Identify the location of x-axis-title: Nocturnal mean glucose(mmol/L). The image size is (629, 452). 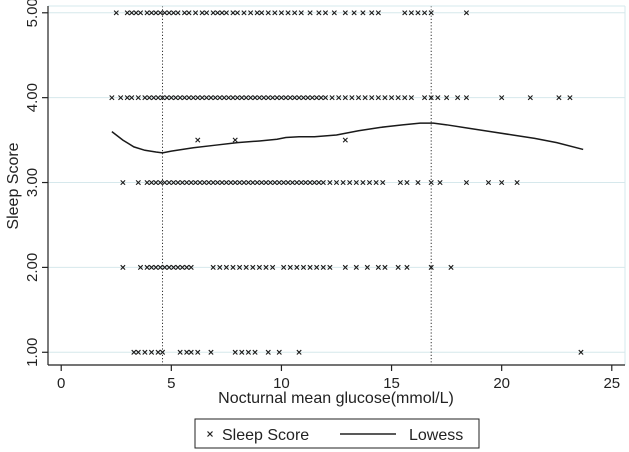
(336, 398).